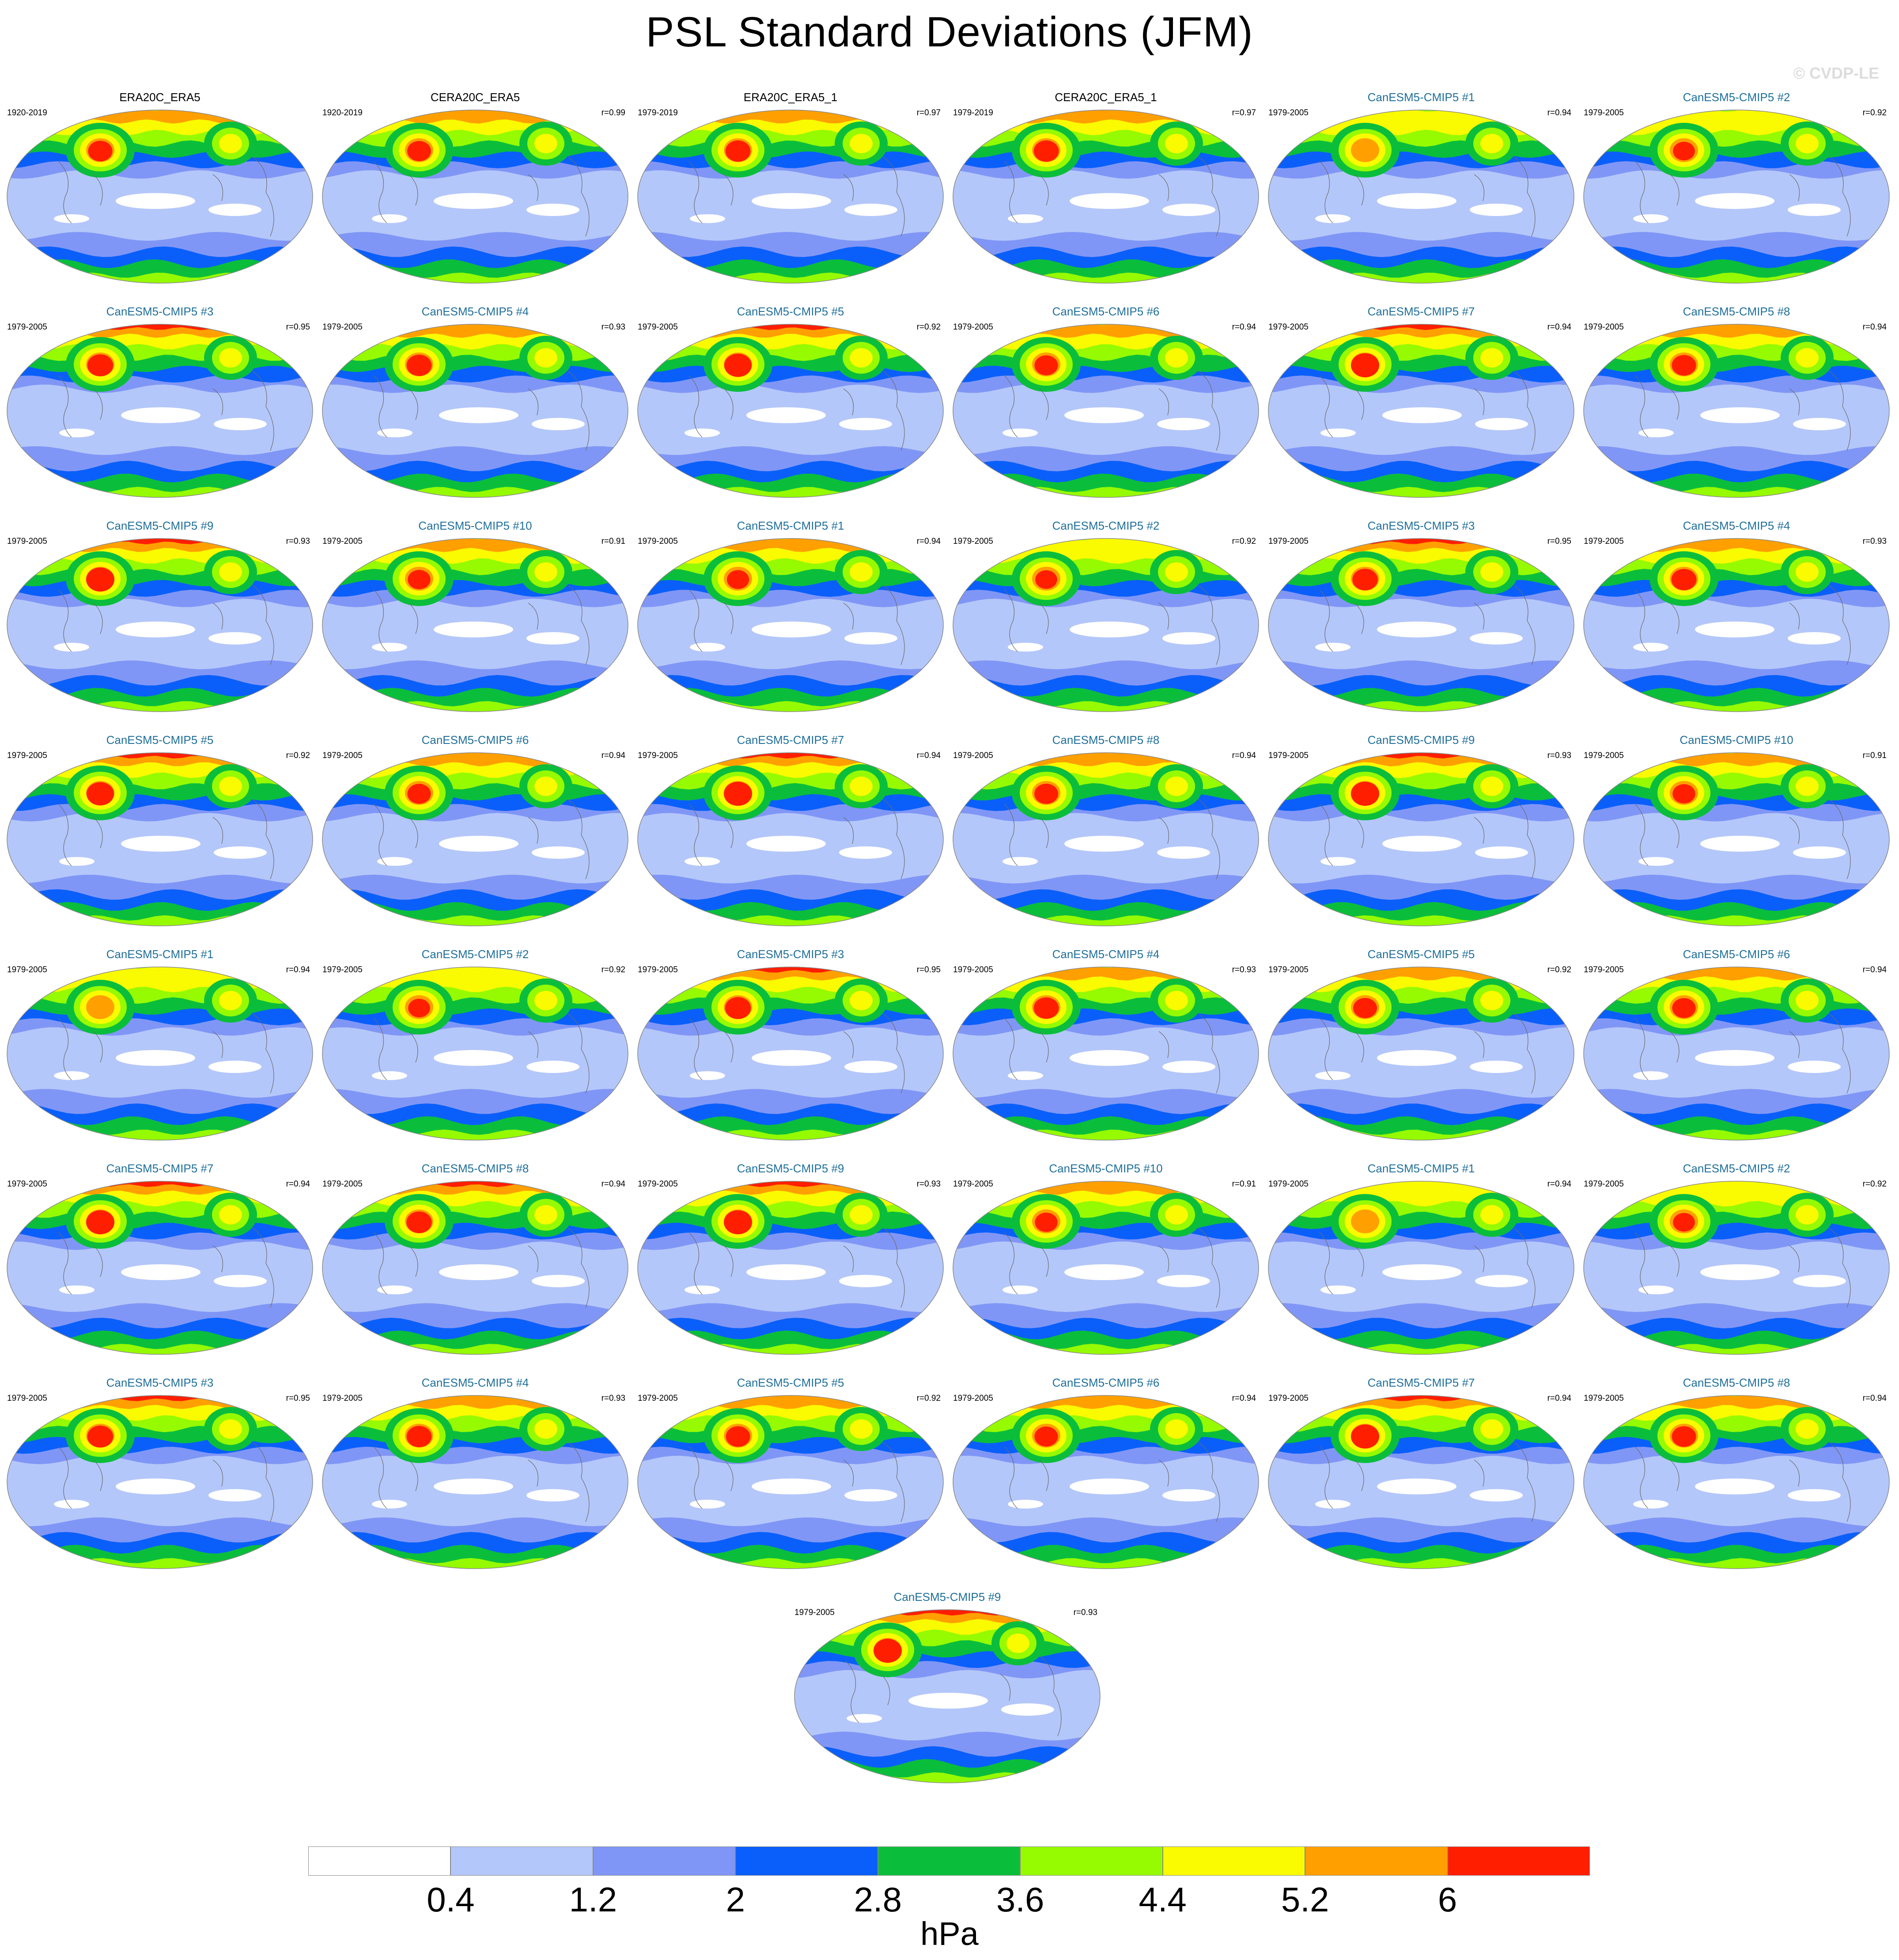 Image resolution: width=1899 pixels, height=1960 pixels. Describe the element at coordinates (475, 617) in the screenshot. I see `map-panel: CanESM5-CMIP5 #10 1979-2005 r=0.91` at that location.